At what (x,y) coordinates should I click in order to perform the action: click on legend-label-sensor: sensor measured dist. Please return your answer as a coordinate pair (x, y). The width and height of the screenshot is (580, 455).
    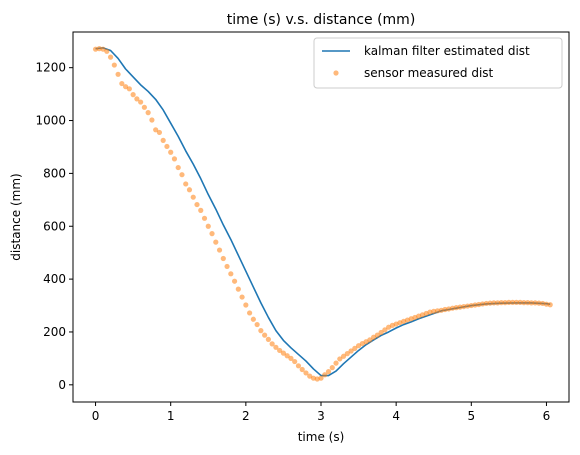
    Looking at the image, I should click on (429, 73).